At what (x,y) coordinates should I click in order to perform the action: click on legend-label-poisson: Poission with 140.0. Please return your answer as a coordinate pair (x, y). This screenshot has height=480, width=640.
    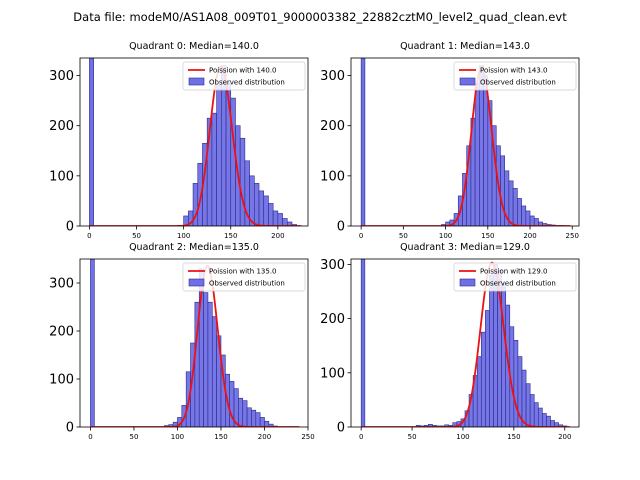
    Looking at the image, I should click on (243, 71).